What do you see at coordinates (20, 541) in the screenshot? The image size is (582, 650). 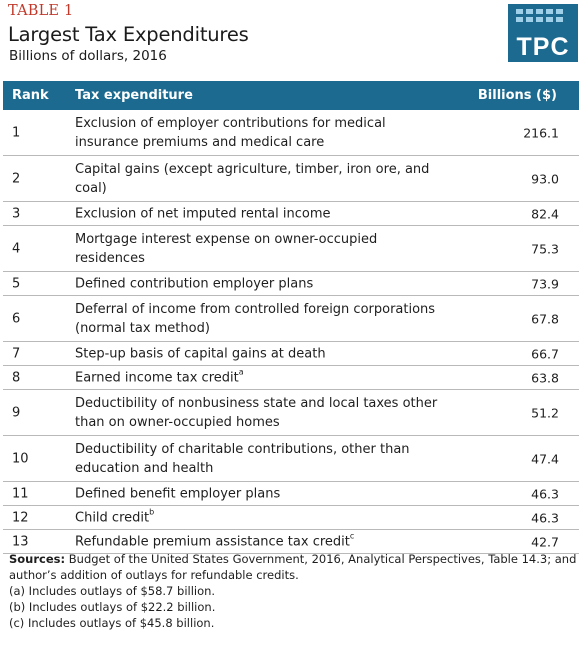 I see `rank-cell: 13` at bounding box center [20, 541].